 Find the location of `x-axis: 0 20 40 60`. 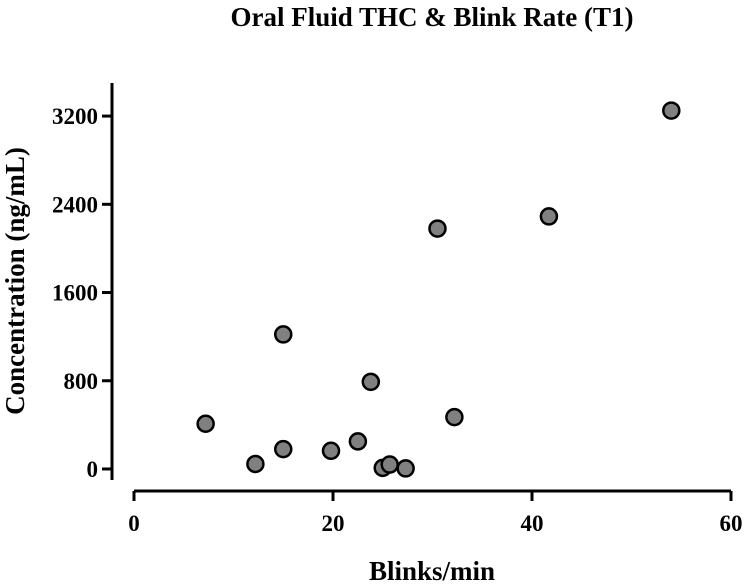

x-axis: 0 20 40 60 is located at coordinates (435, 512).